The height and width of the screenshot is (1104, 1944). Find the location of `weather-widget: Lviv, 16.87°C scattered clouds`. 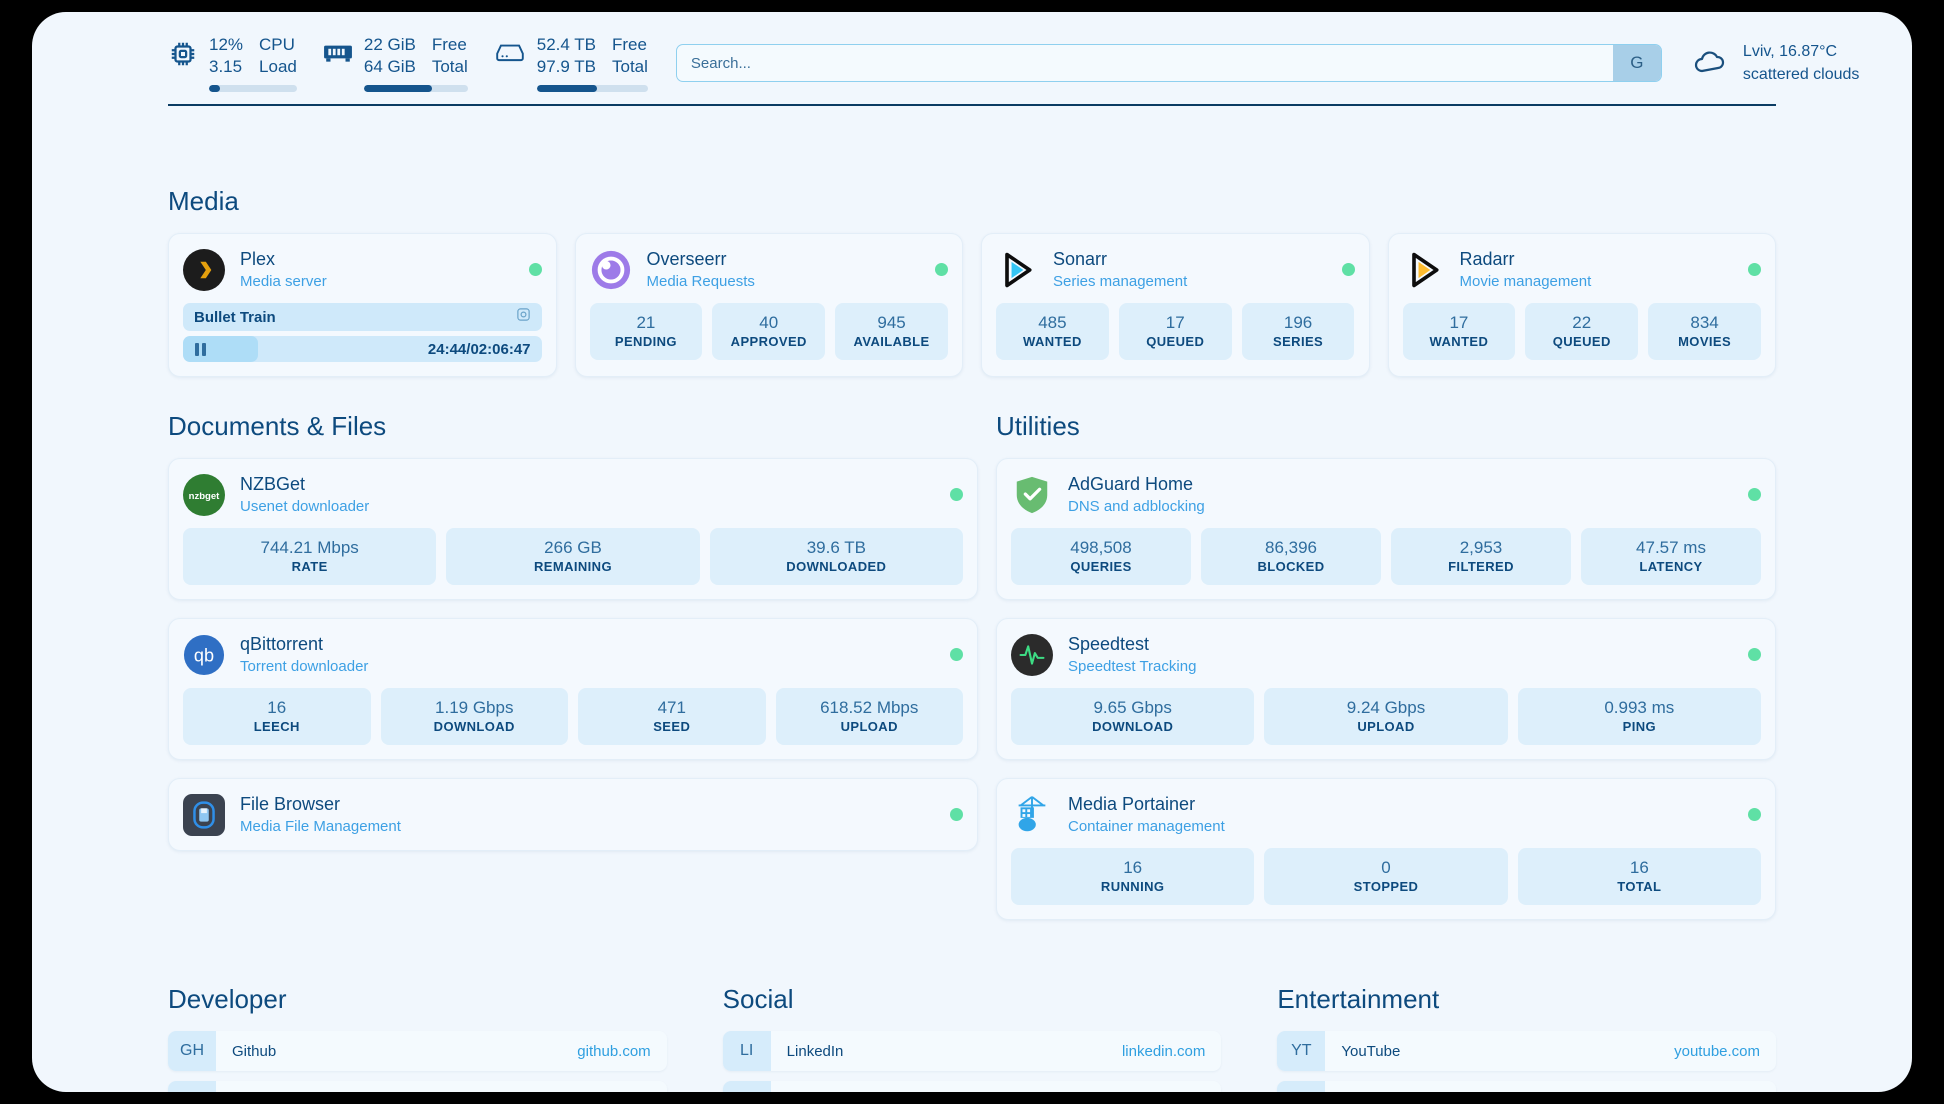

weather-widget: Lviv, 16.87°C scattered clouds is located at coordinates (1774, 63).